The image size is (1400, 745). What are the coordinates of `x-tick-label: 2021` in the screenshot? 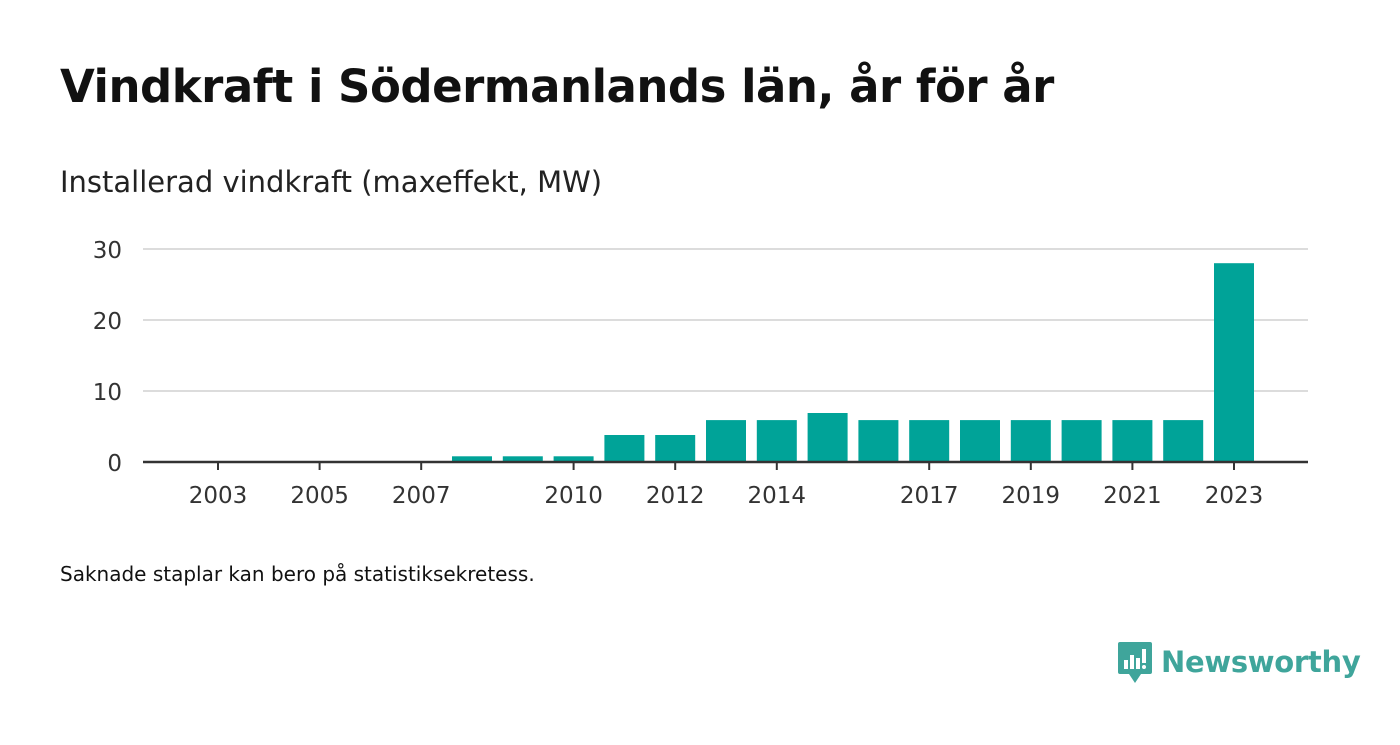 It's located at (1132, 496).